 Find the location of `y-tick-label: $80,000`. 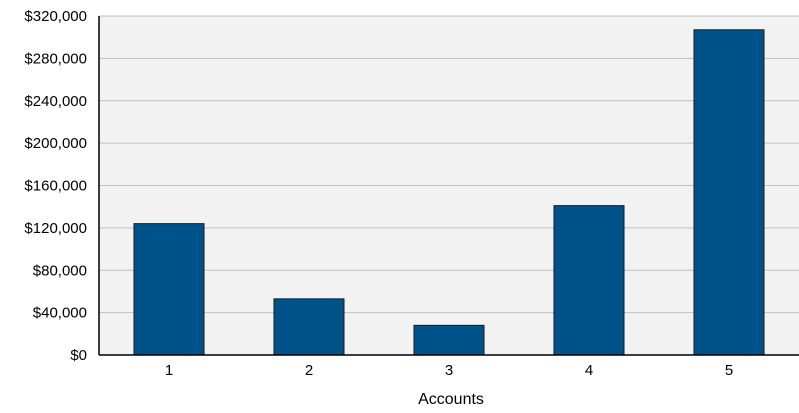

y-tick-label: $80,000 is located at coordinates (60, 270).